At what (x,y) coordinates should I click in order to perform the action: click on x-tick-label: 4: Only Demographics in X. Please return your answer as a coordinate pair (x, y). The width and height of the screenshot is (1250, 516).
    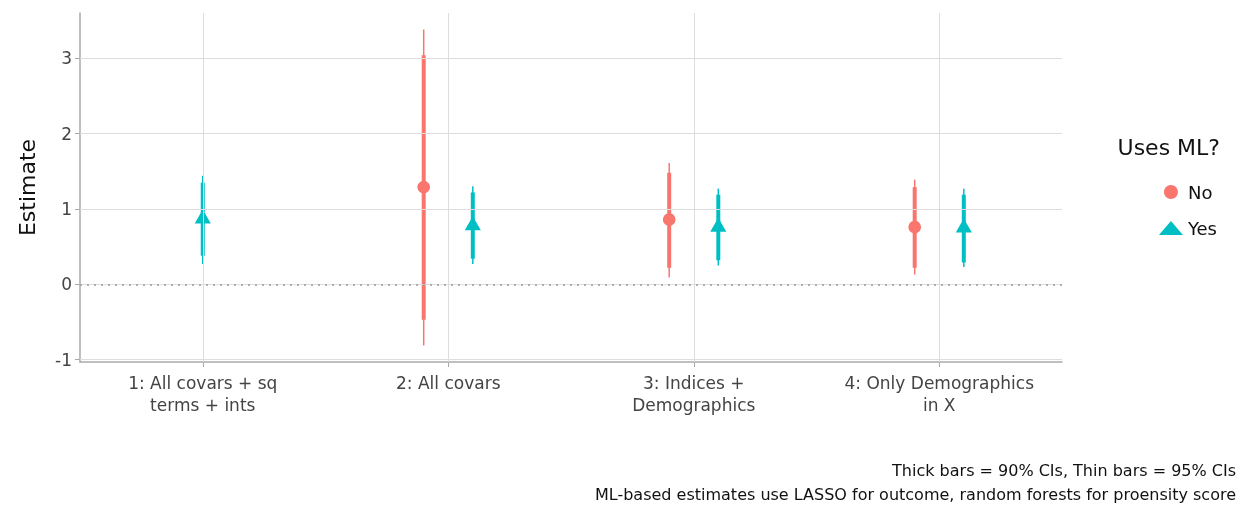
    Looking at the image, I should click on (939, 394).